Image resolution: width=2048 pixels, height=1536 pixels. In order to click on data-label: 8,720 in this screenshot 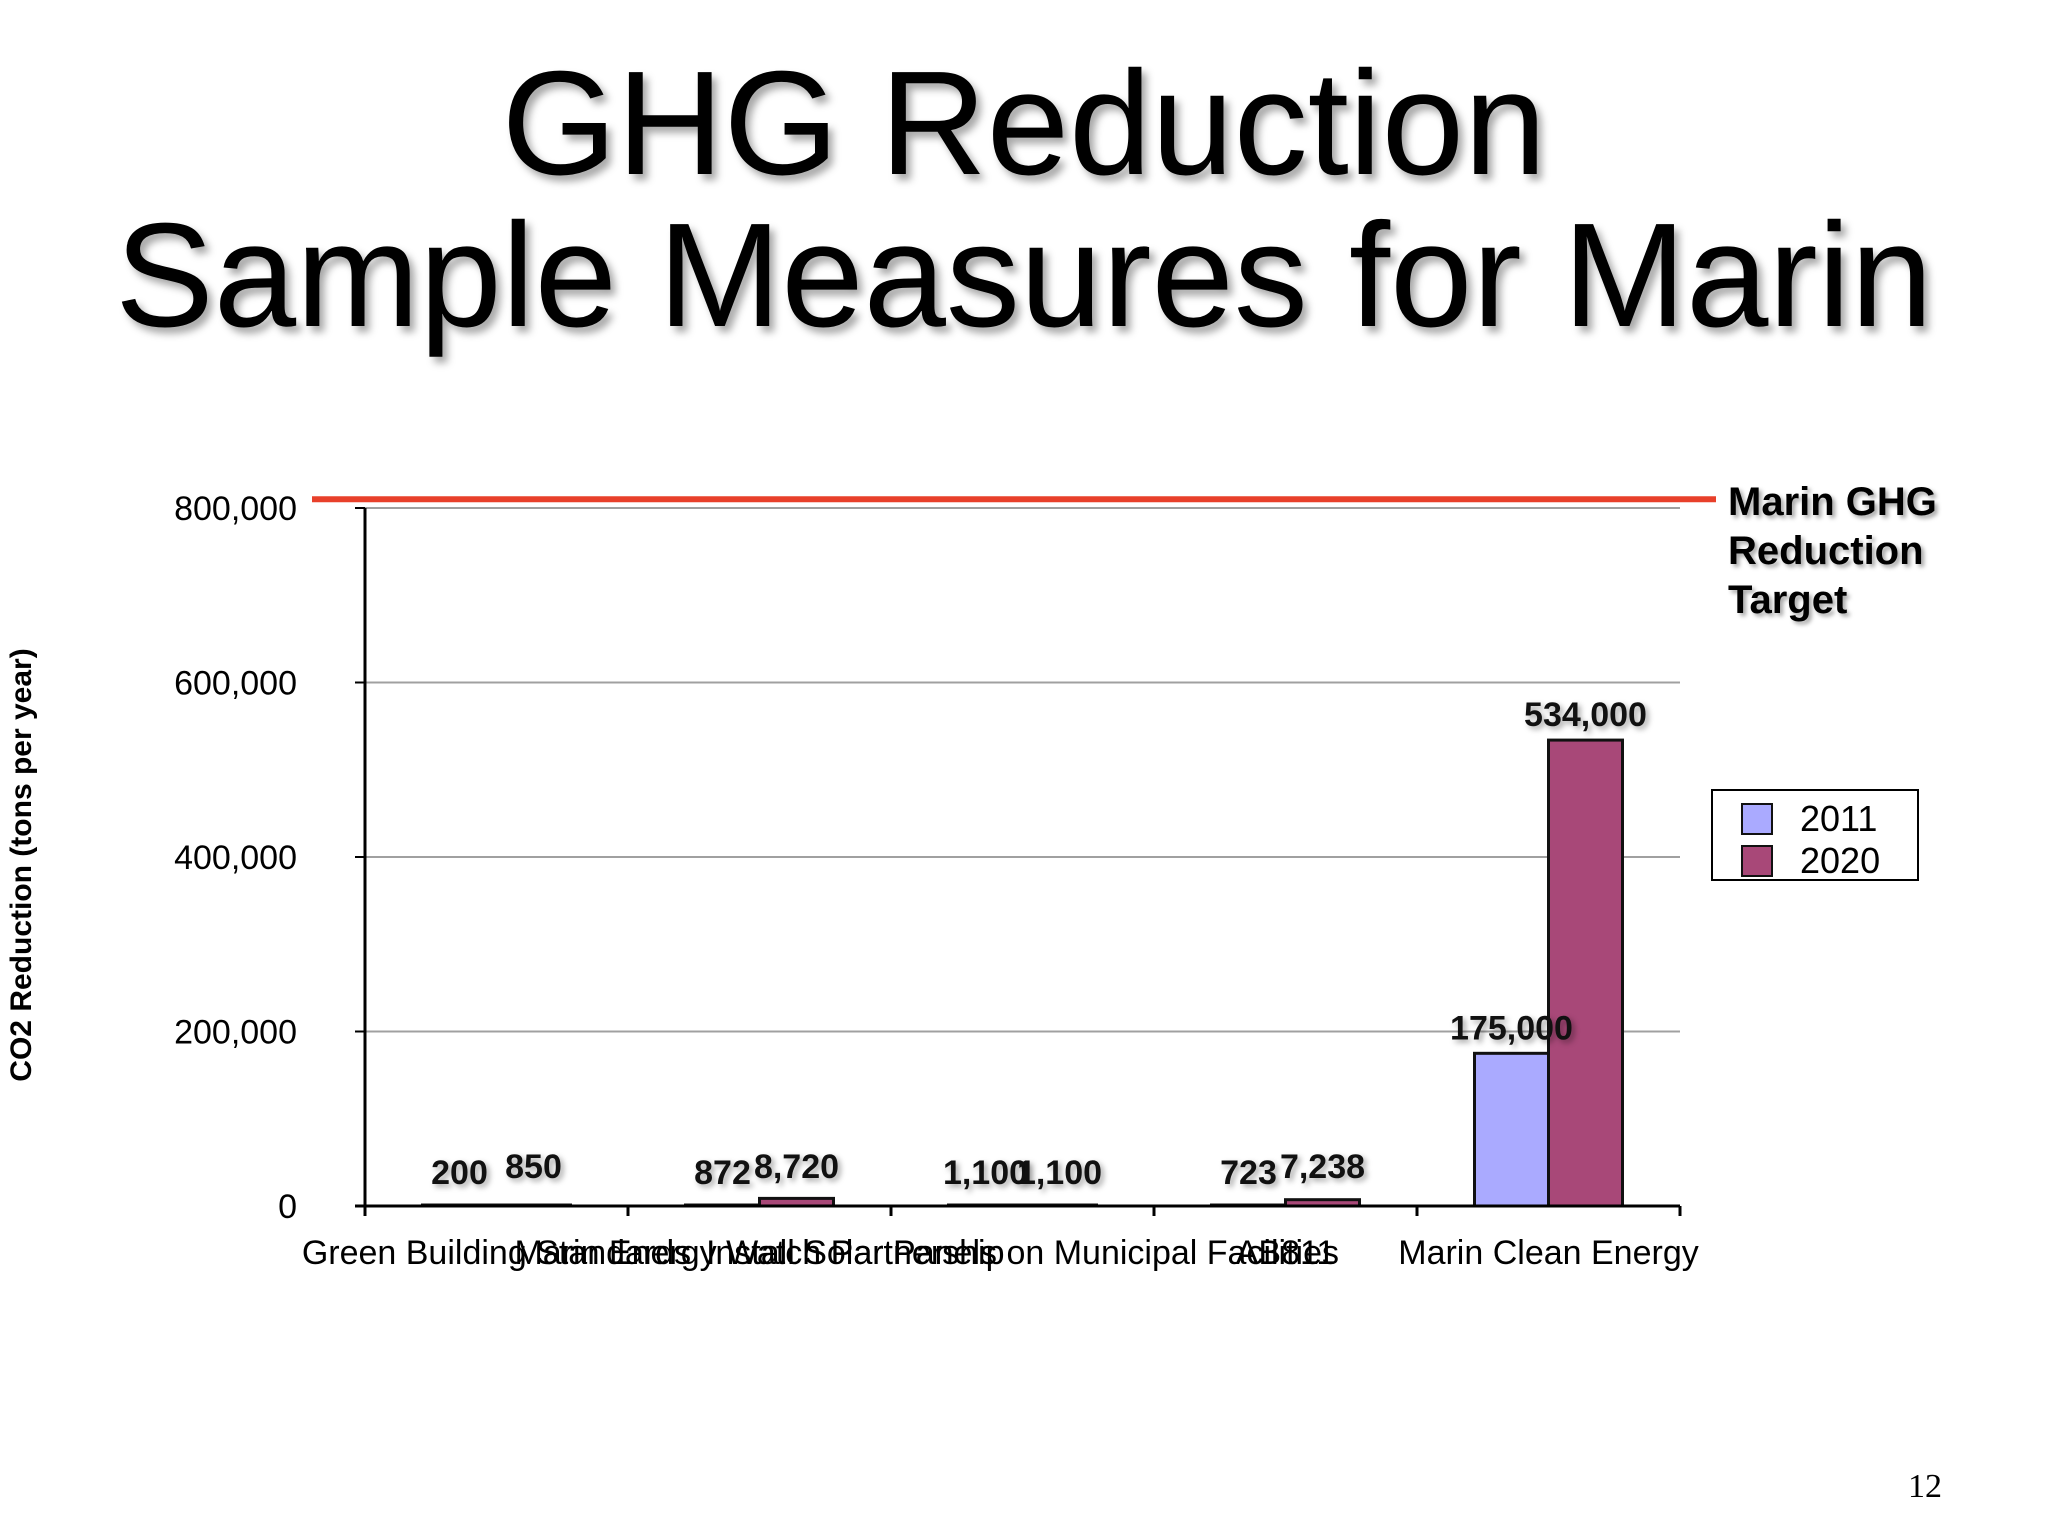, I will do `click(796, 1167)`.